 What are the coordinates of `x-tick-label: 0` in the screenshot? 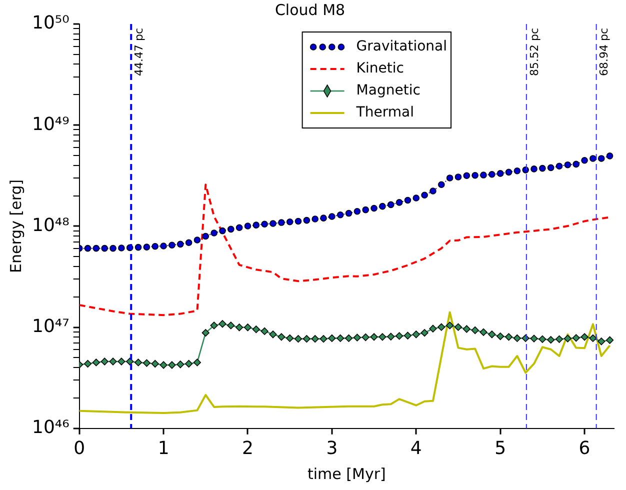 It's located at (80, 448).